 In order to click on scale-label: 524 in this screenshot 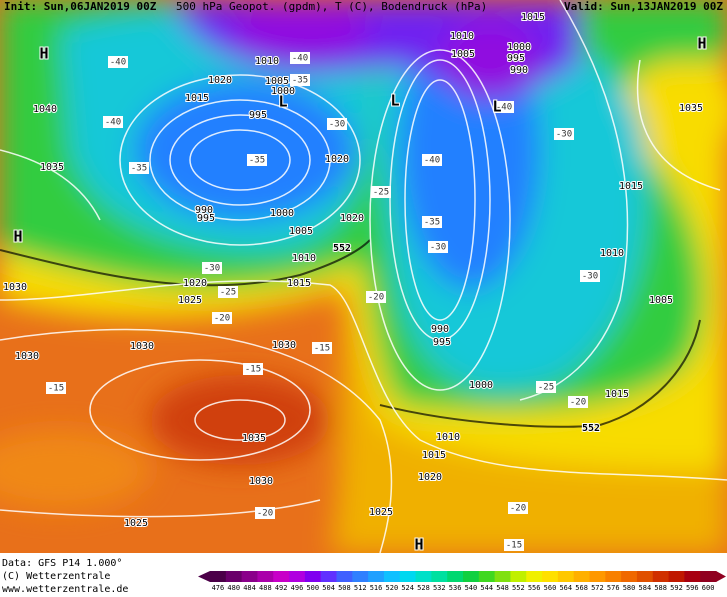, I will do `click(407, 588)`.